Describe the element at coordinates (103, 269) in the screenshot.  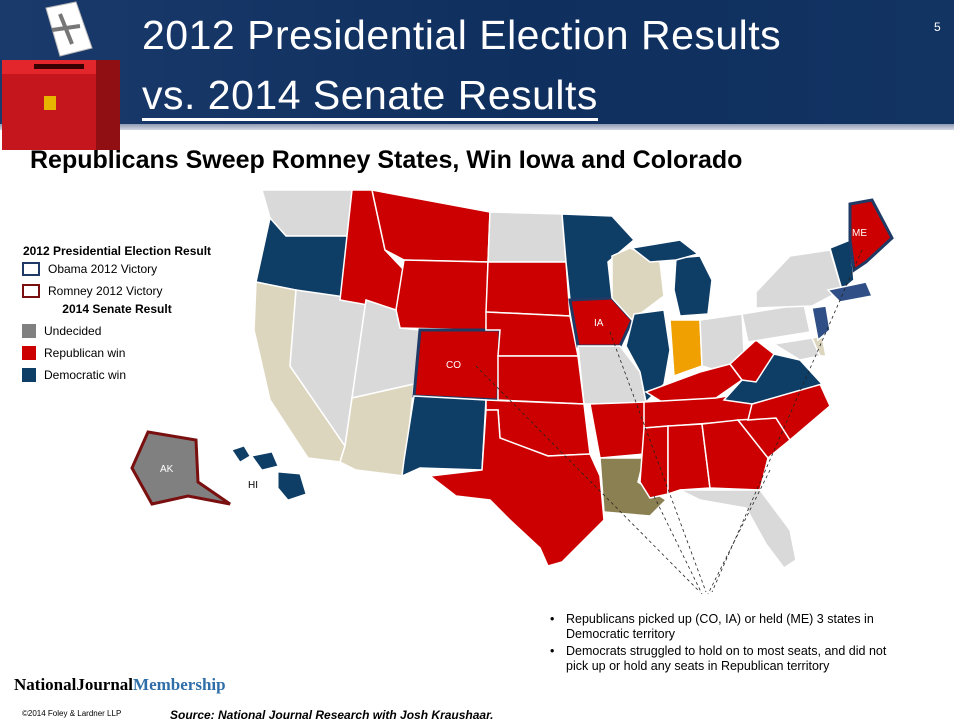
I see `legend-label-obama: Obama 2012 Victory` at that location.